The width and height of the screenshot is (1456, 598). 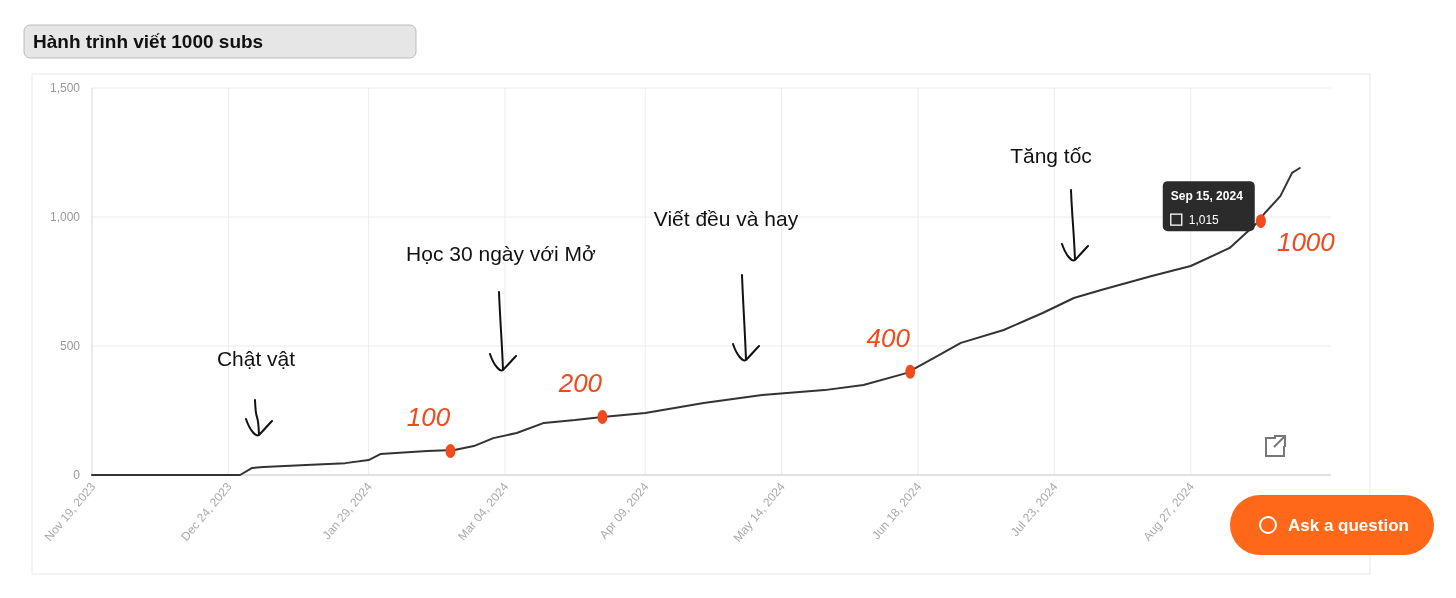 What do you see at coordinates (256, 358) in the screenshot?
I see `annotation: Chật vật` at bounding box center [256, 358].